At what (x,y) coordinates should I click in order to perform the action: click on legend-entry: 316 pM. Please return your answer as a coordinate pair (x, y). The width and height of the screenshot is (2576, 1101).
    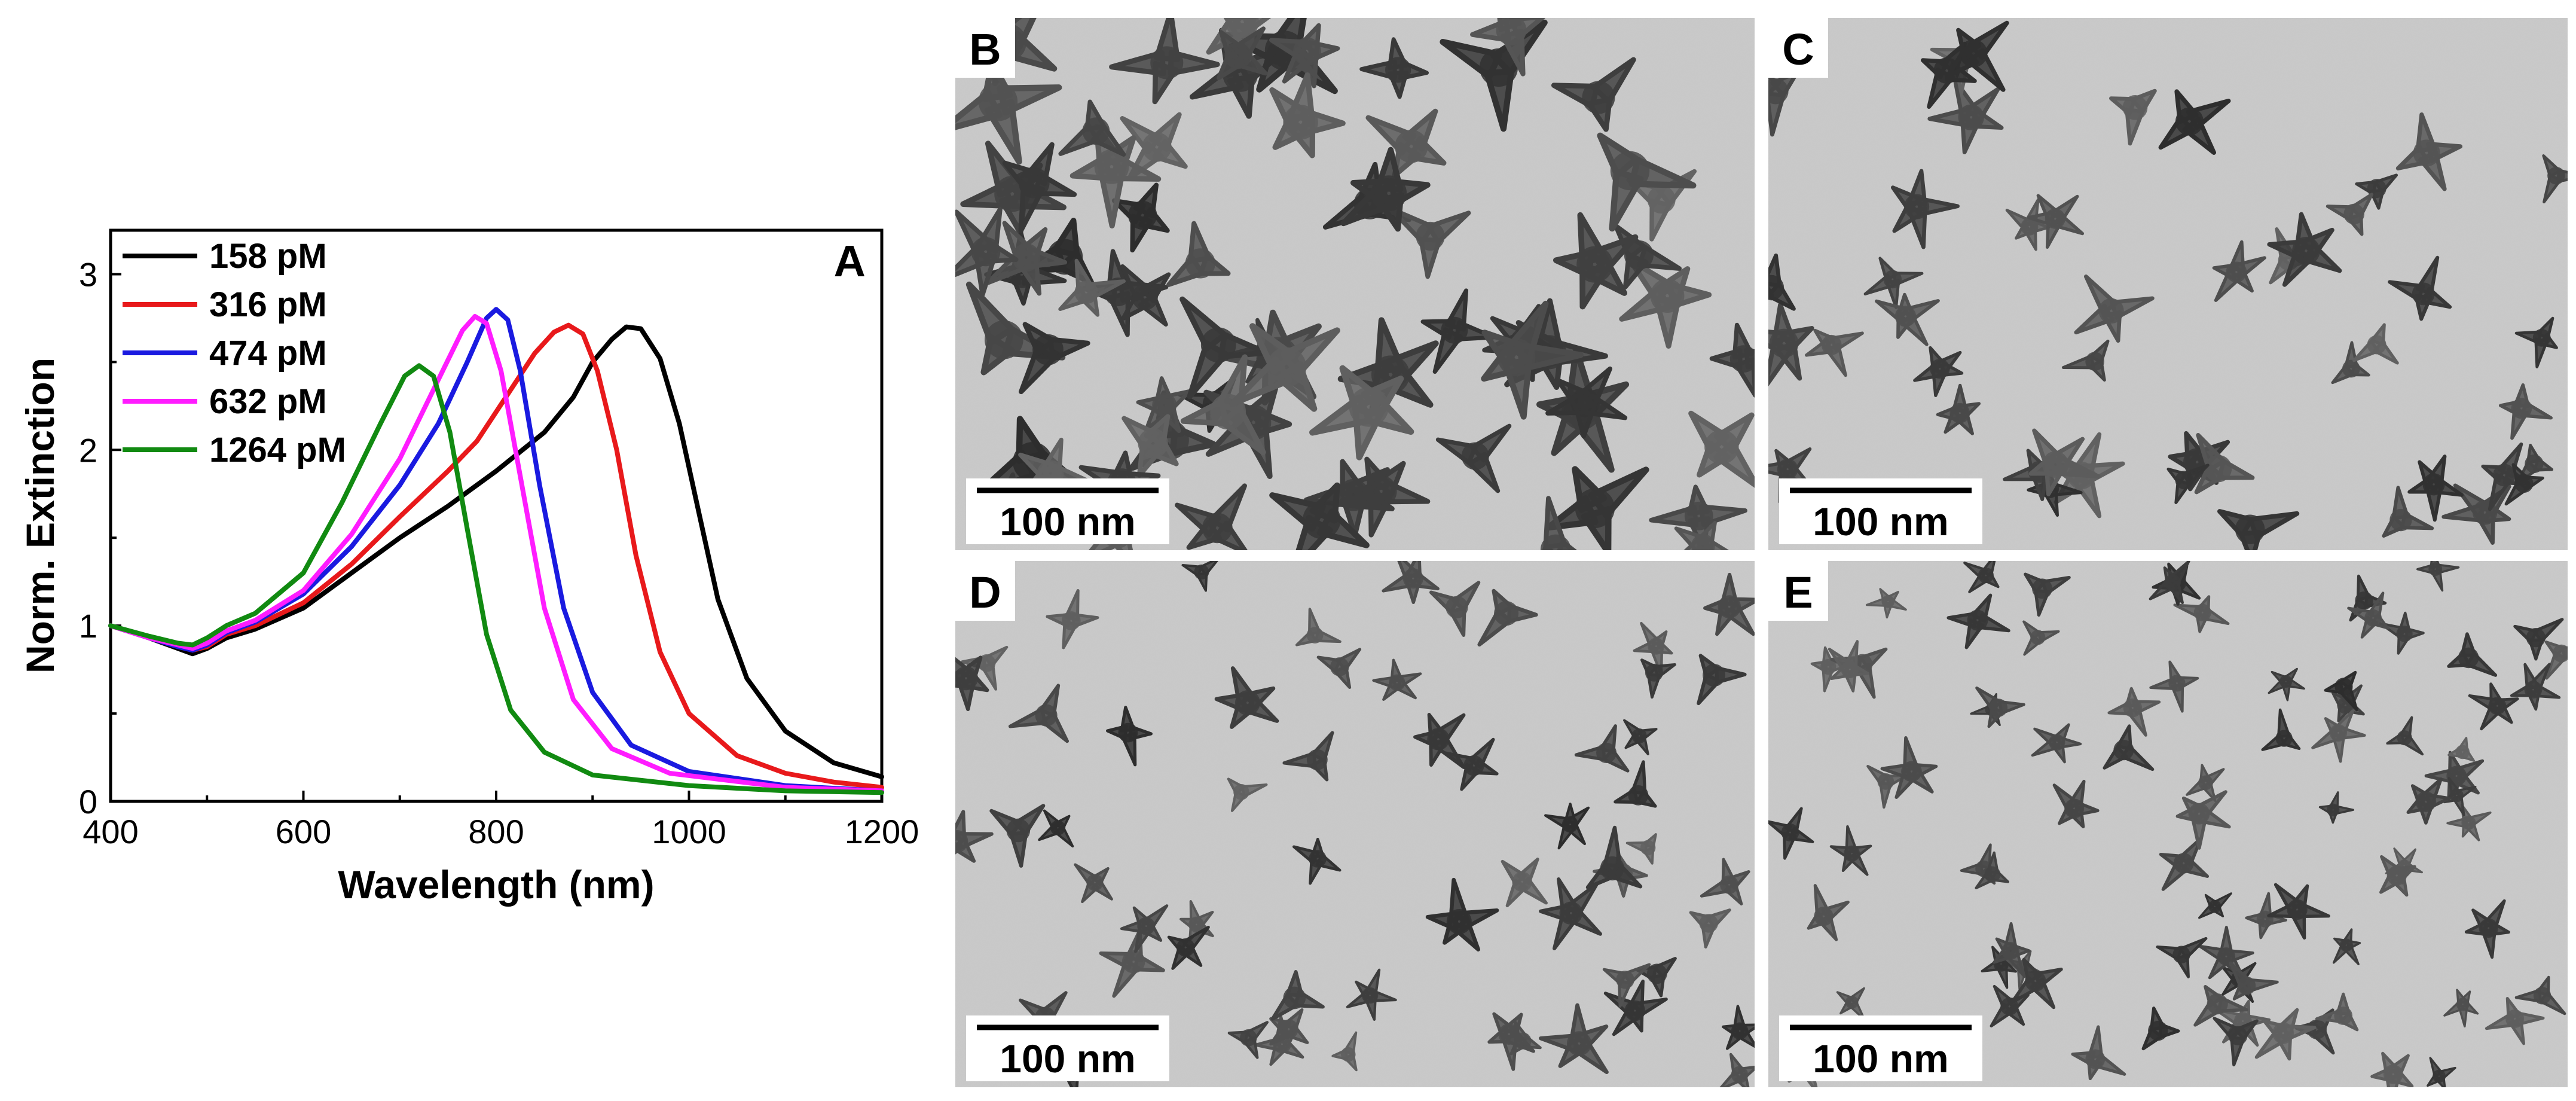
    Looking at the image, I should click on (268, 304).